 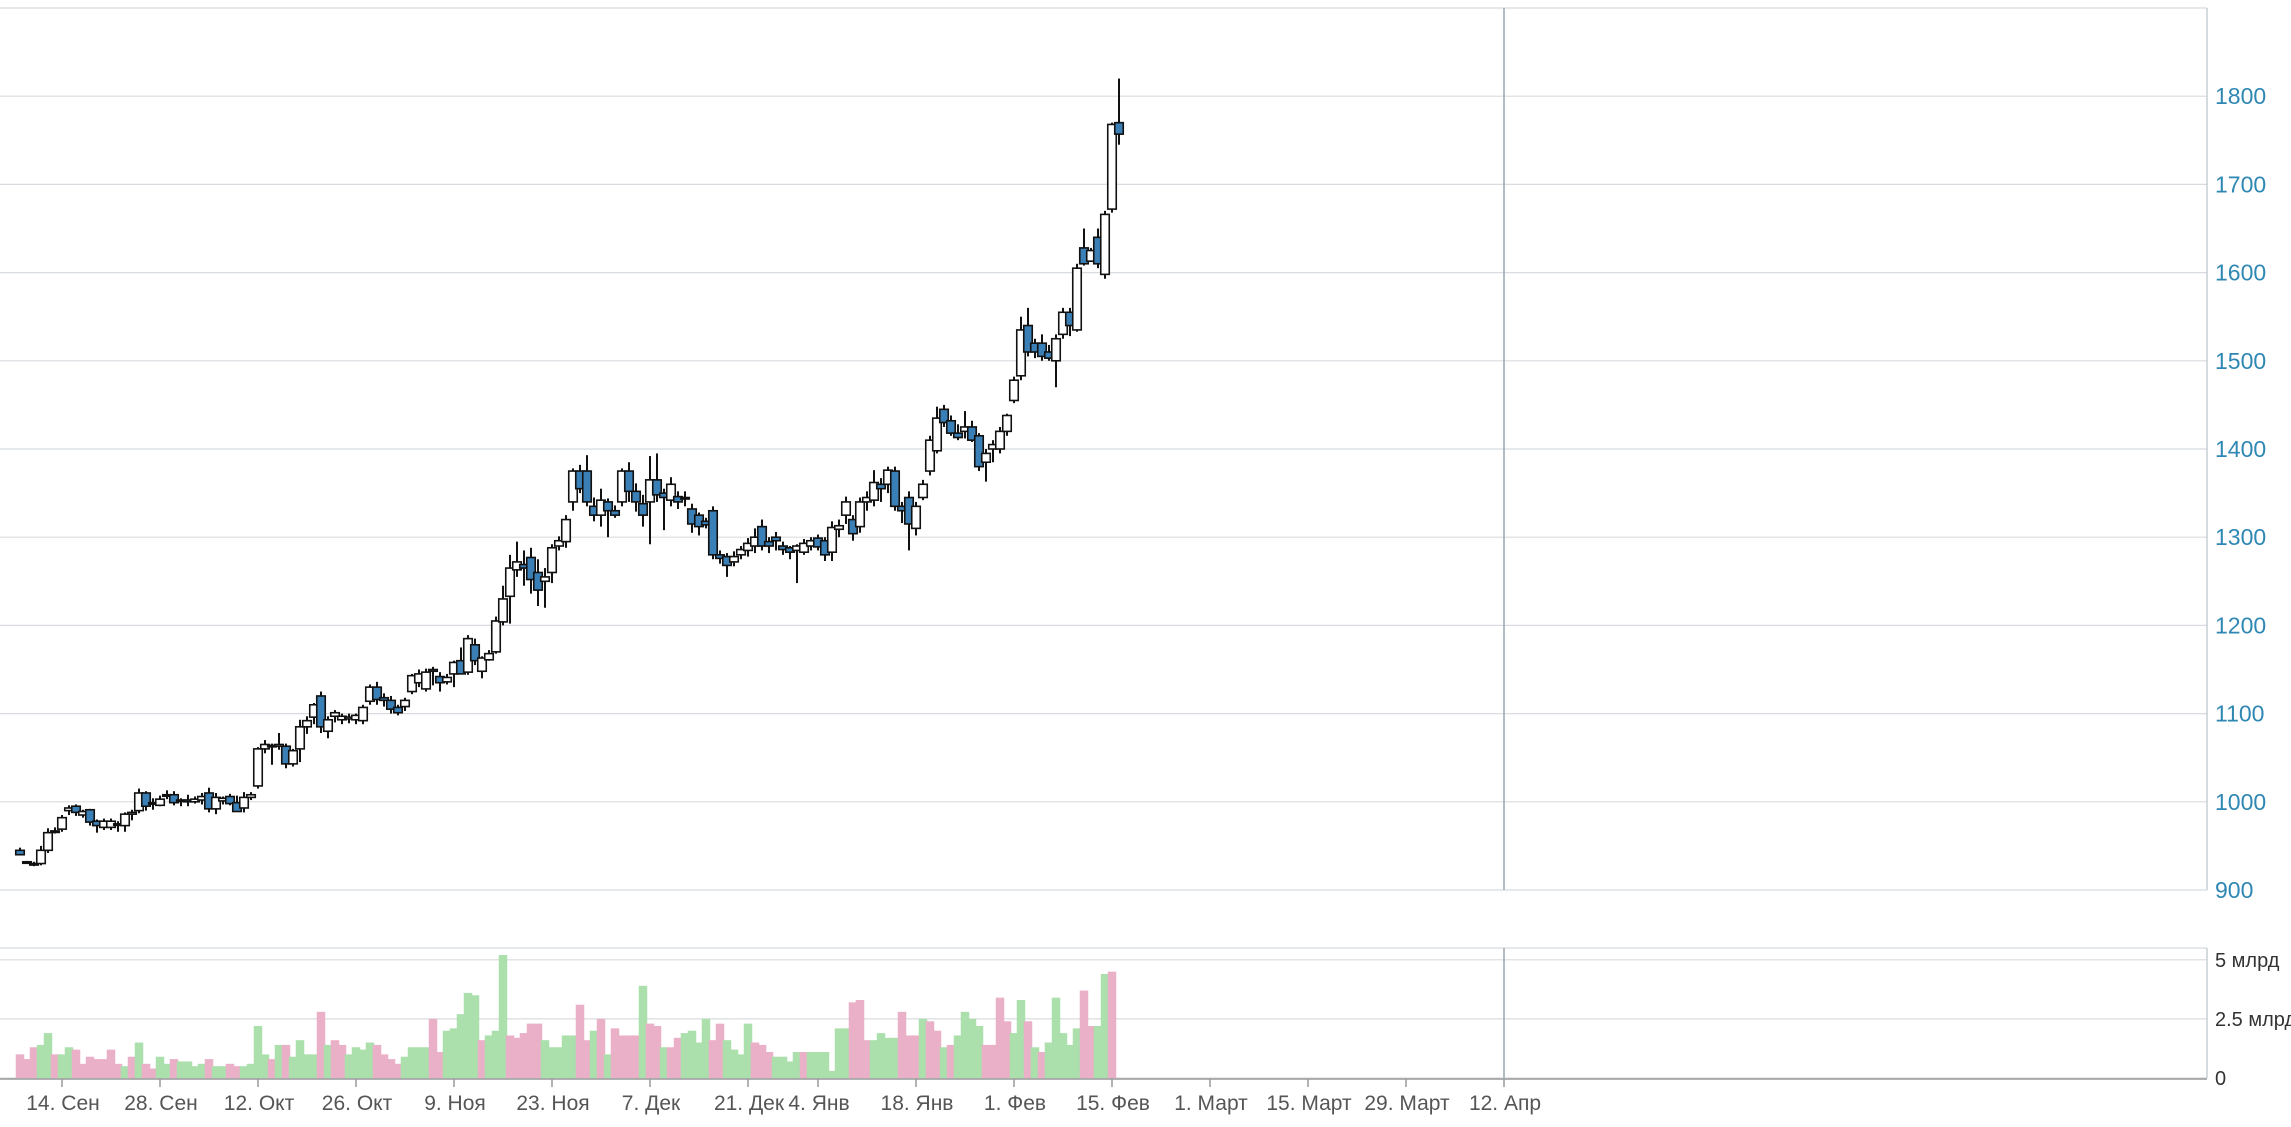 What do you see at coordinates (651, 1103) in the screenshot?
I see `date-tick-label: 7. Дек` at bounding box center [651, 1103].